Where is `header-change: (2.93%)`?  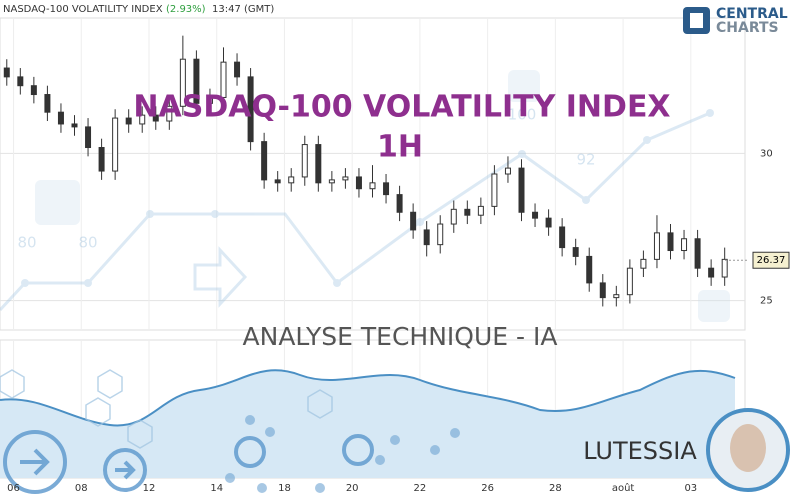
header-change: (2.93%) is located at coordinates (186, 9).